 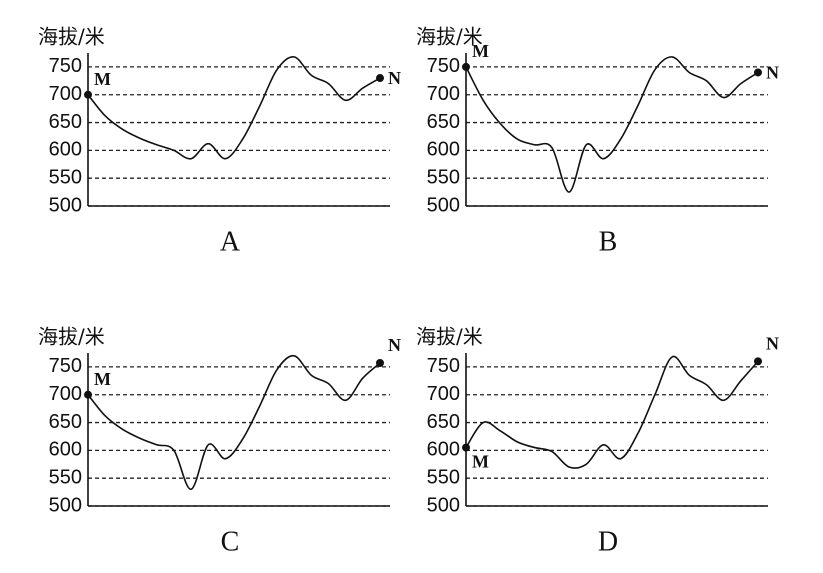 What do you see at coordinates (608, 241) in the screenshot?
I see `chart-label: B` at bounding box center [608, 241].